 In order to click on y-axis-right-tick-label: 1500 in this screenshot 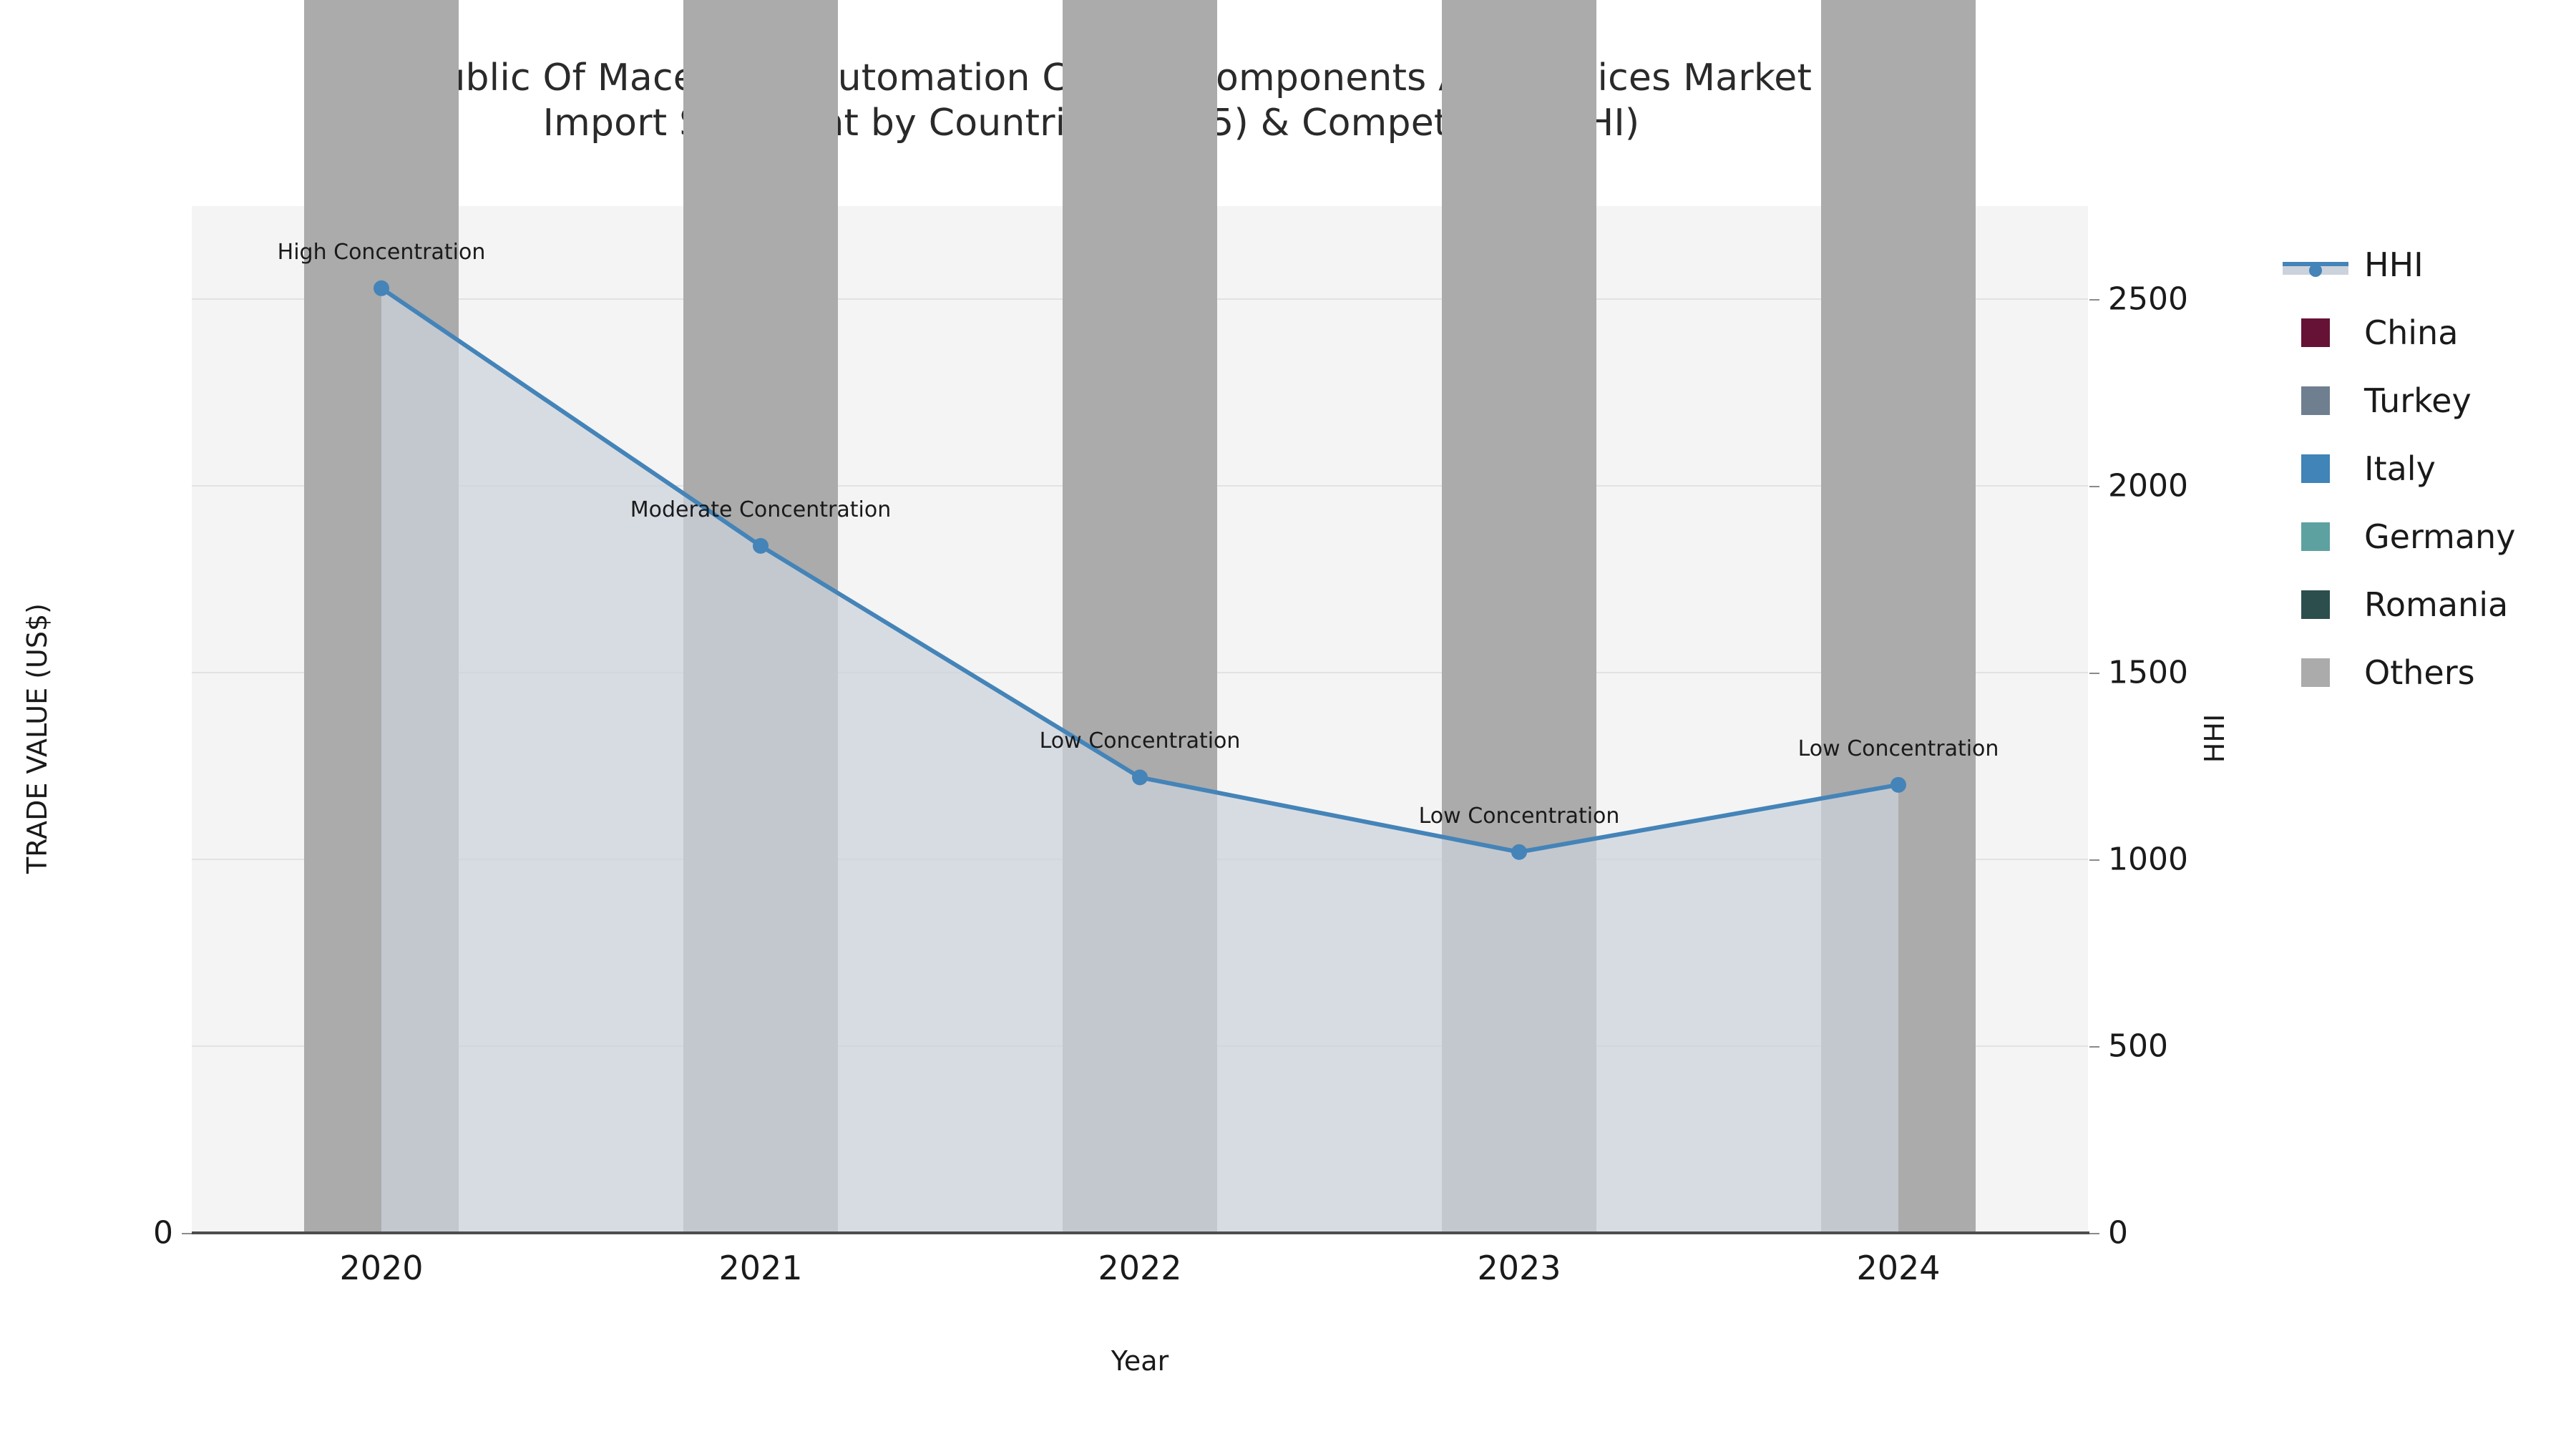, I will do `click(2148, 672)`.